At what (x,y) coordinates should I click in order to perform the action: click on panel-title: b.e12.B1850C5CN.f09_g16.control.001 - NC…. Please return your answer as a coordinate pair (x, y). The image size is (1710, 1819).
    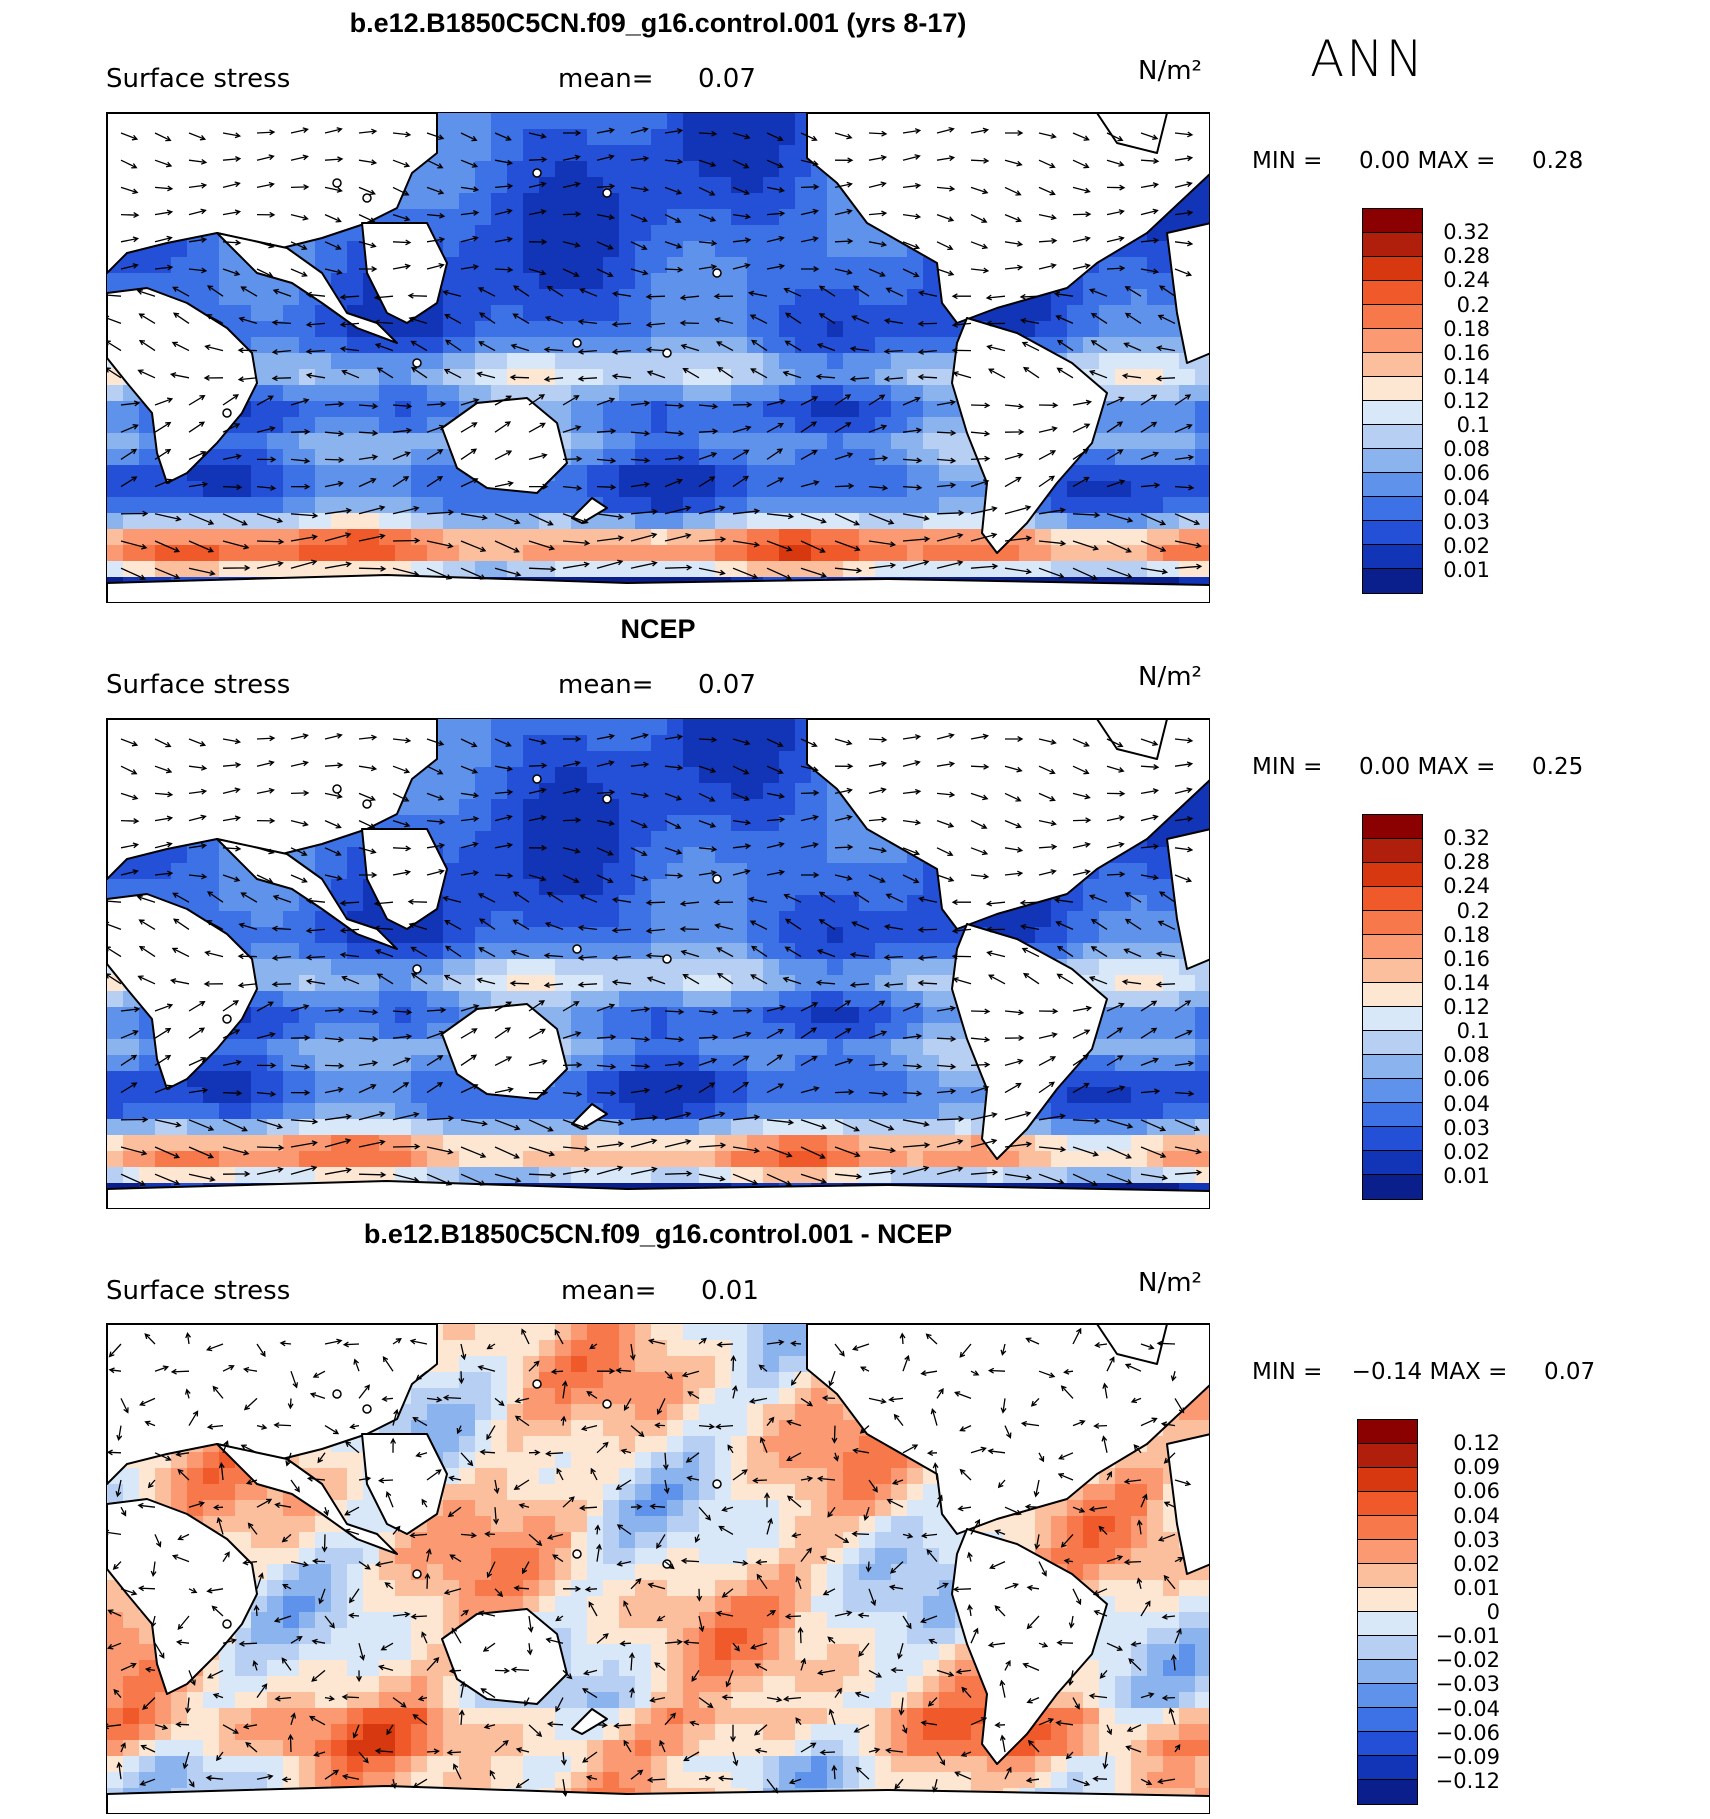
    Looking at the image, I should click on (658, 1234).